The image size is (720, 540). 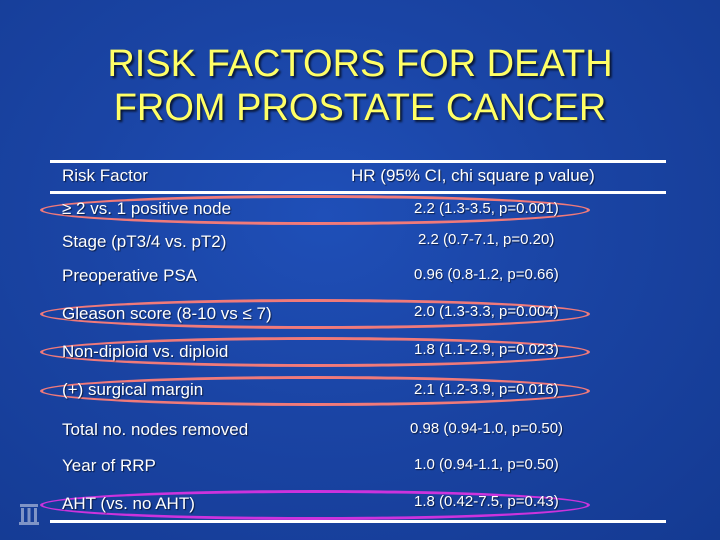 What do you see at coordinates (128, 503) in the screenshot?
I see `risk-factor-cell: AHT (vs. no AHT)` at bounding box center [128, 503].